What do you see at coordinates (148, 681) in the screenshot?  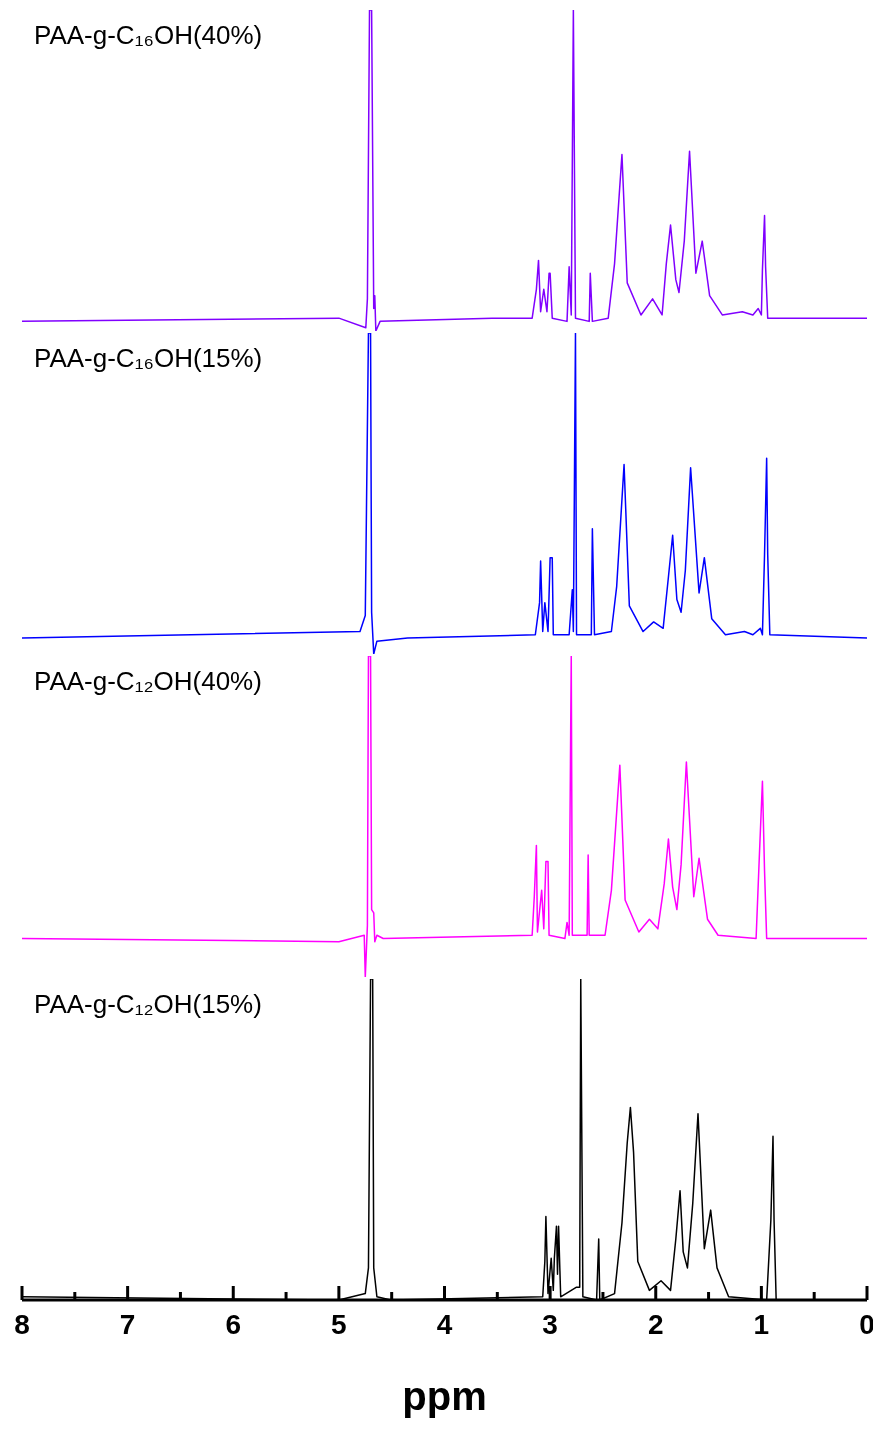 I see `chart-title: PAA-g-C₁₂OH(40%)` at bounding box center [148, 681].